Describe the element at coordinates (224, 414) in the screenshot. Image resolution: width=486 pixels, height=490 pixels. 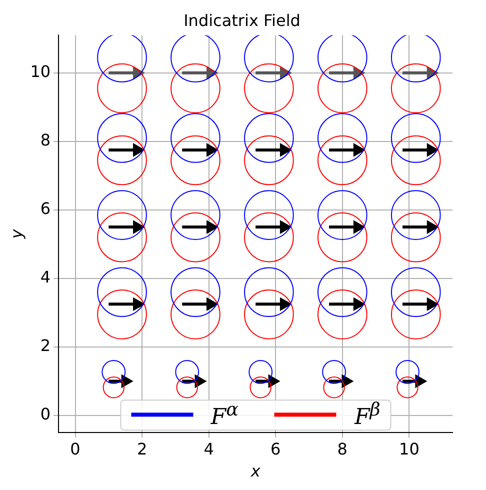
I see `legend-label: F$^{α}$` at that location.